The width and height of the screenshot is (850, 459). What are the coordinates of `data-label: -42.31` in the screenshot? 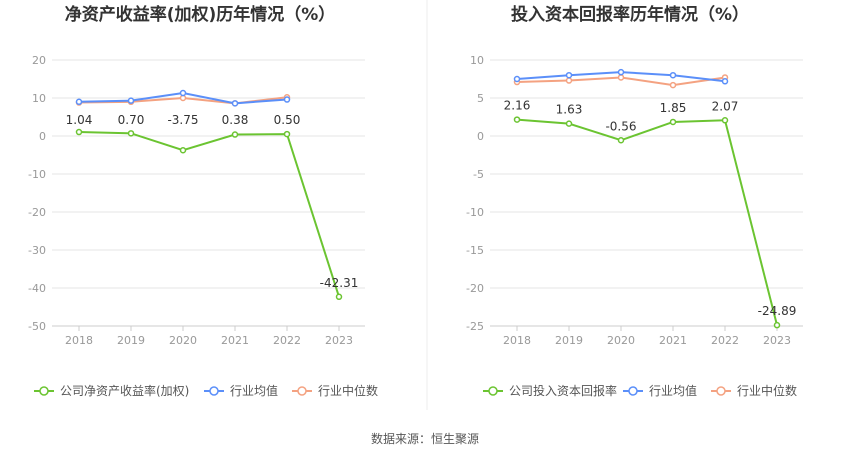 It's located at (339, 283).